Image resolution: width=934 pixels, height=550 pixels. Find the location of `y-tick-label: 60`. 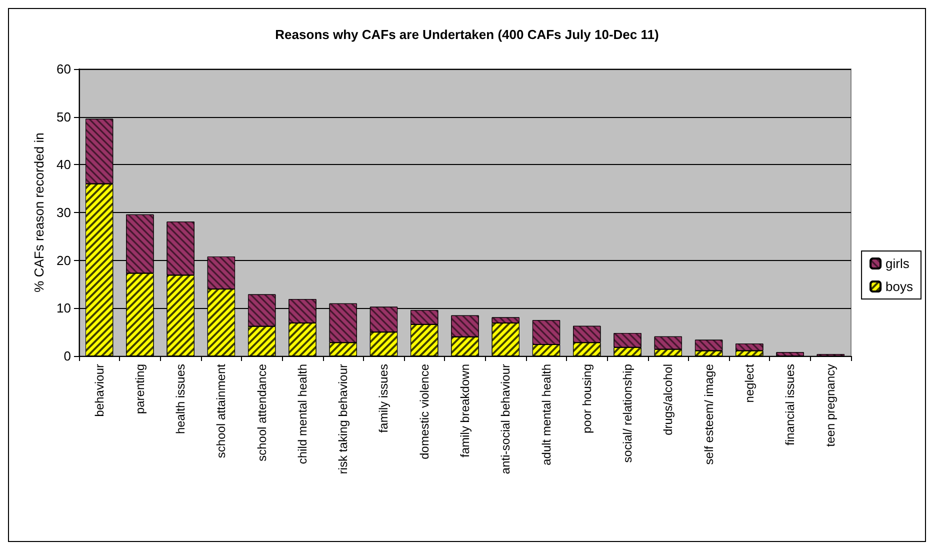

y-tick-label: 60 is located at coordinates (63, 69).